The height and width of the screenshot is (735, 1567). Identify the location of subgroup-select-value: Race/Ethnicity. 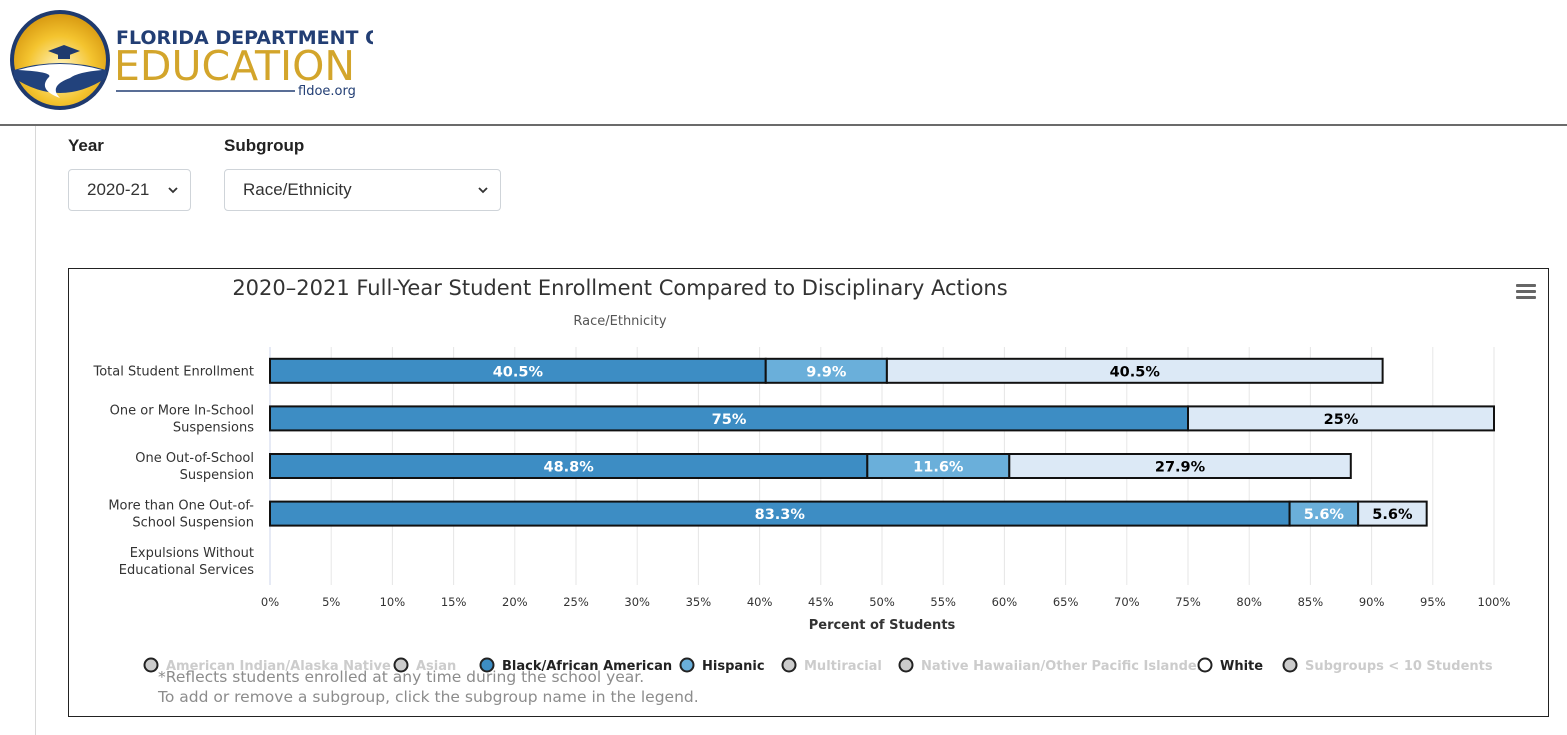
(297, 189).